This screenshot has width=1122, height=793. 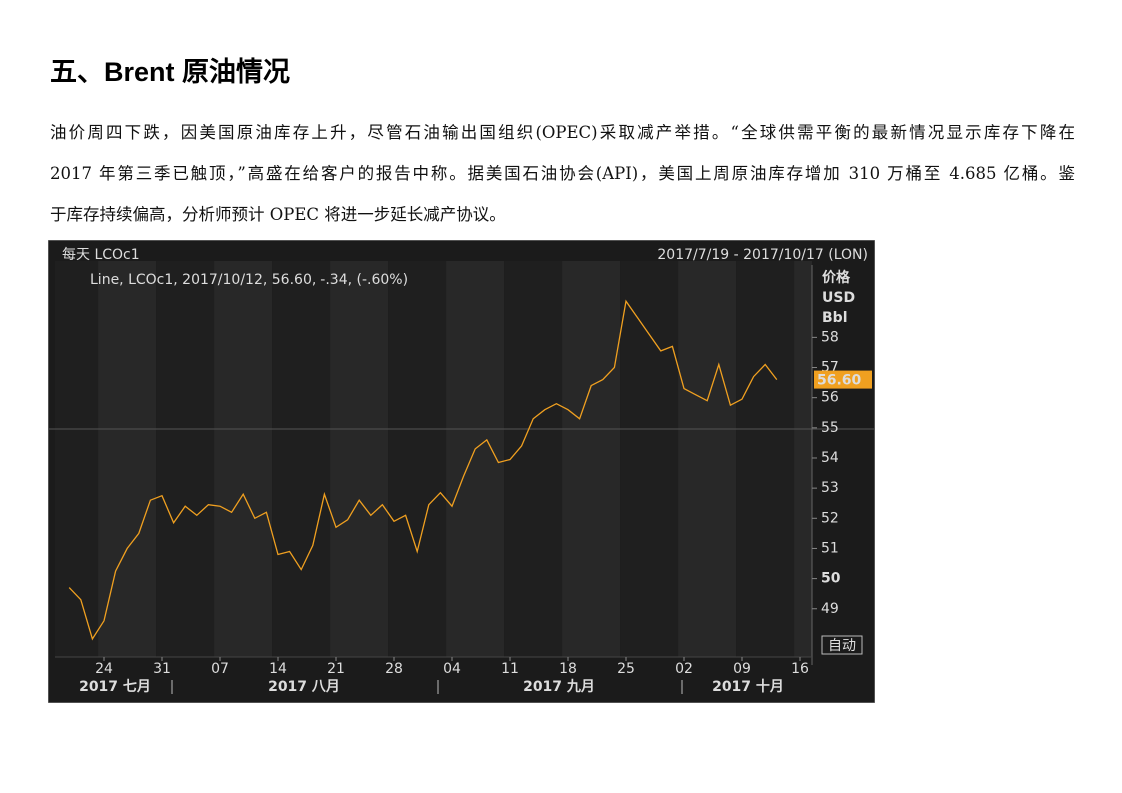 What do you see at coordinates (220, 669) in the screenshot?
I see `x-tick-label: 07` at bounding box center [220, 669].